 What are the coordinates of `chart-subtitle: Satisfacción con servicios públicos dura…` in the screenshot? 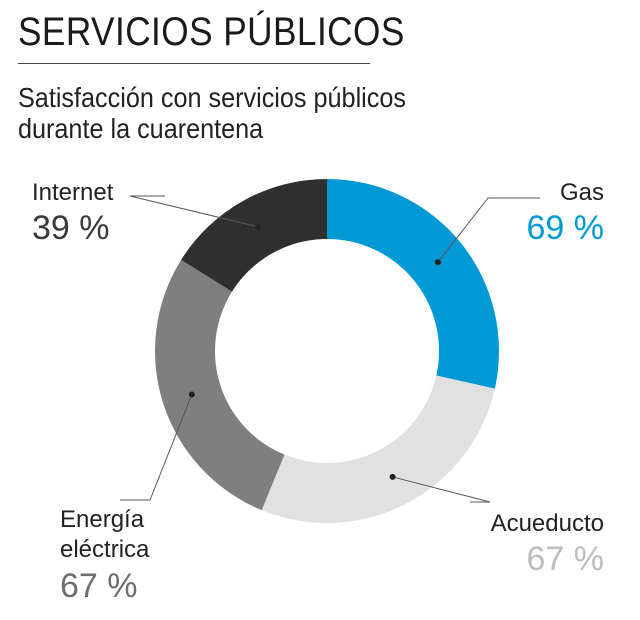 It's located at (212, 113).